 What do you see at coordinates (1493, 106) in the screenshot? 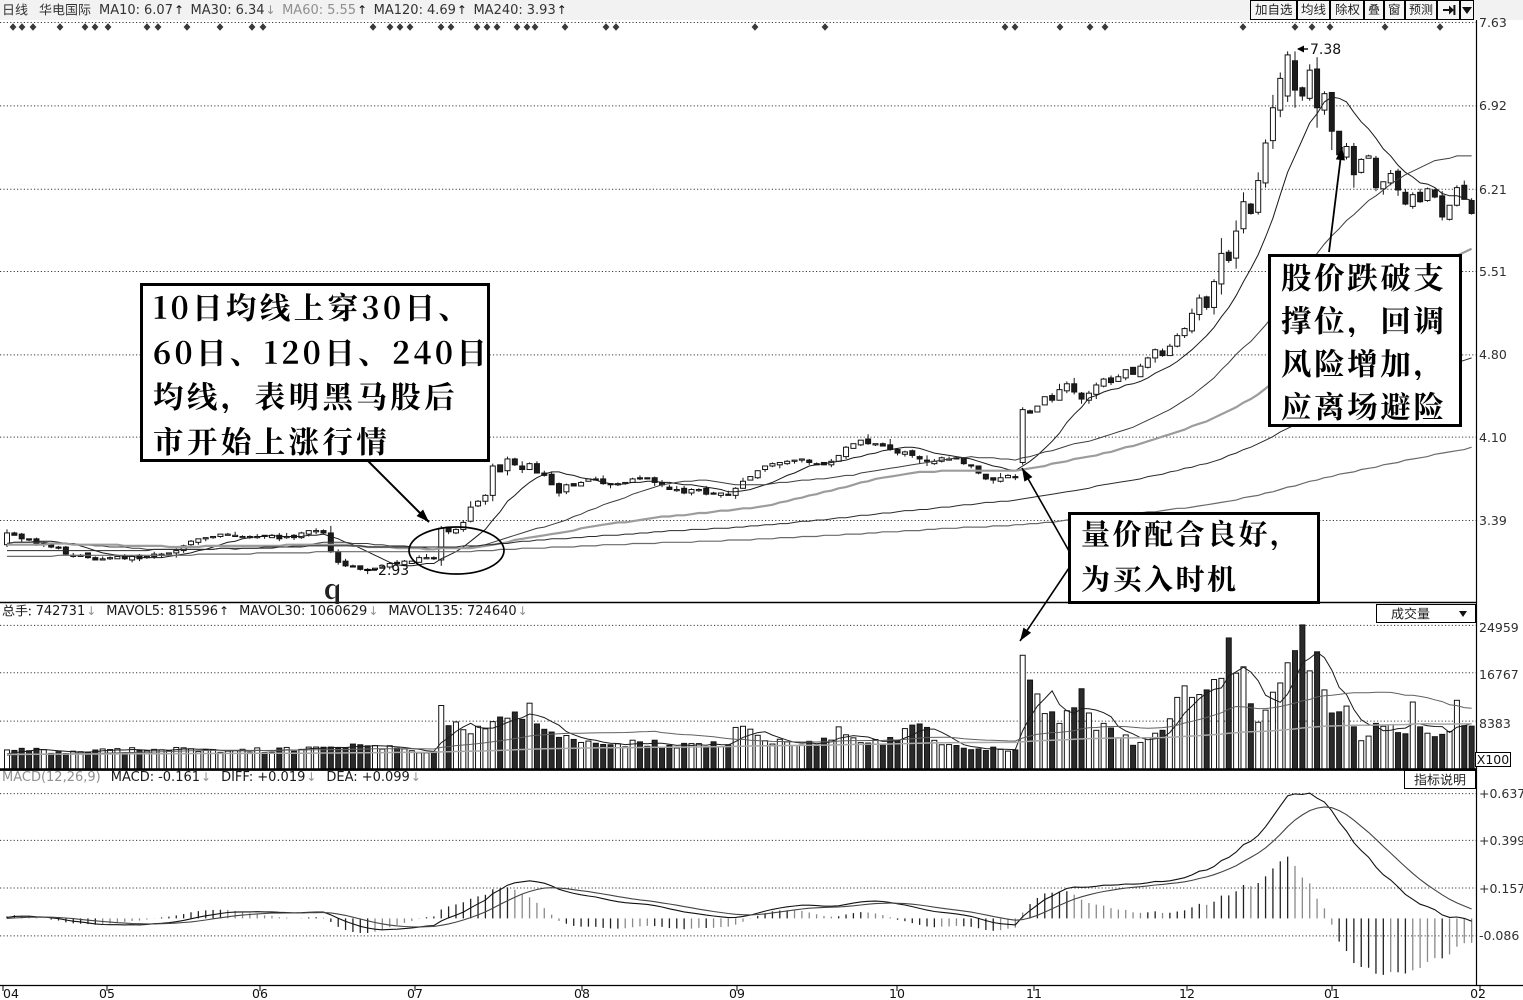
I see `price-tick-label: 6.92` at bounding box center [1493, 106].